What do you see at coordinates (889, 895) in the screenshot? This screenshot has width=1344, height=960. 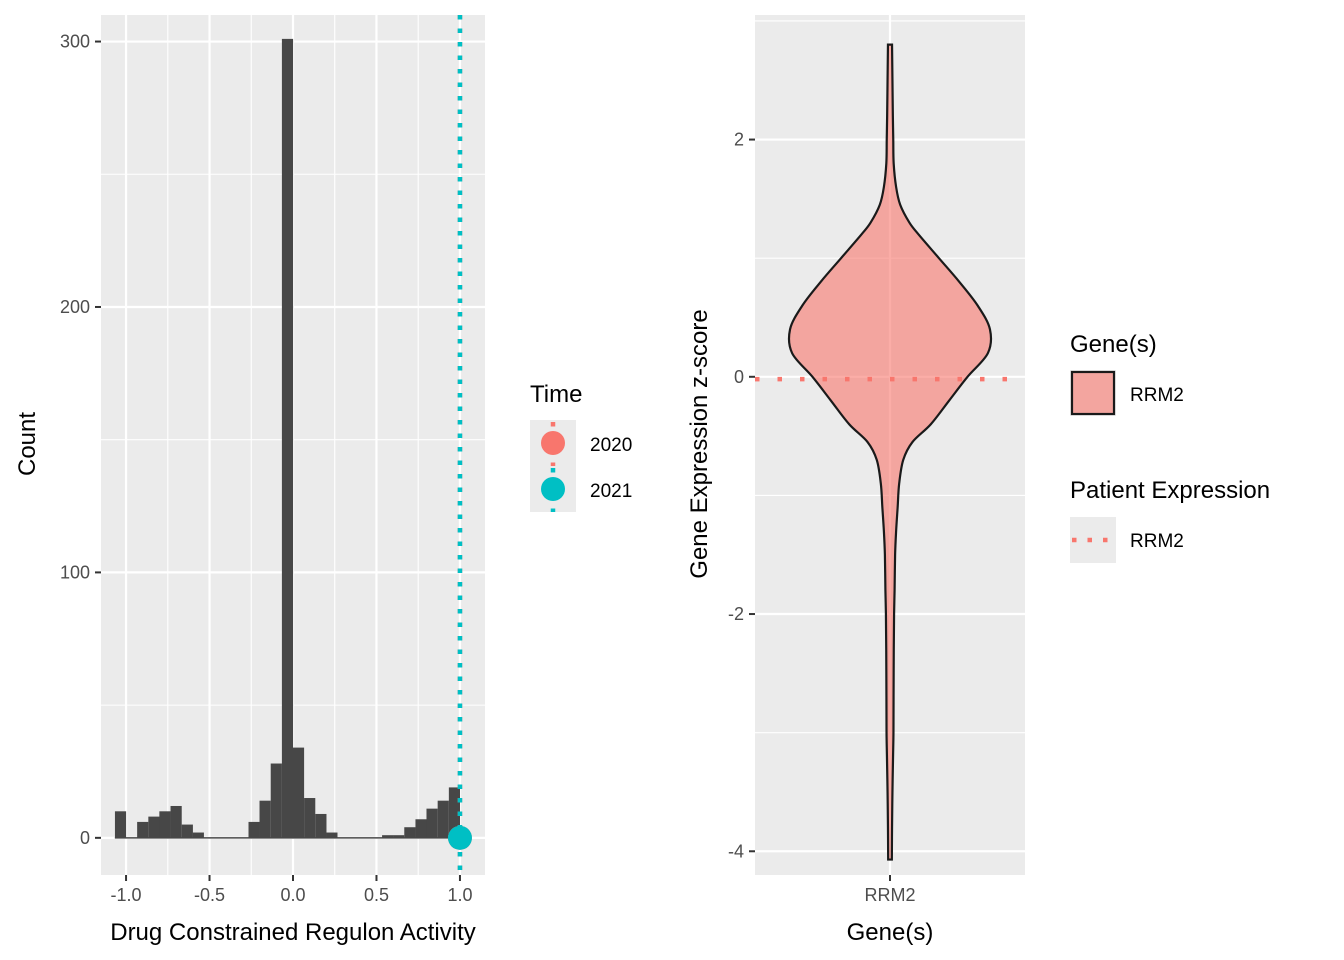 I see `violin-x-tick-label: RRM2` at bounding box center [889, 895].